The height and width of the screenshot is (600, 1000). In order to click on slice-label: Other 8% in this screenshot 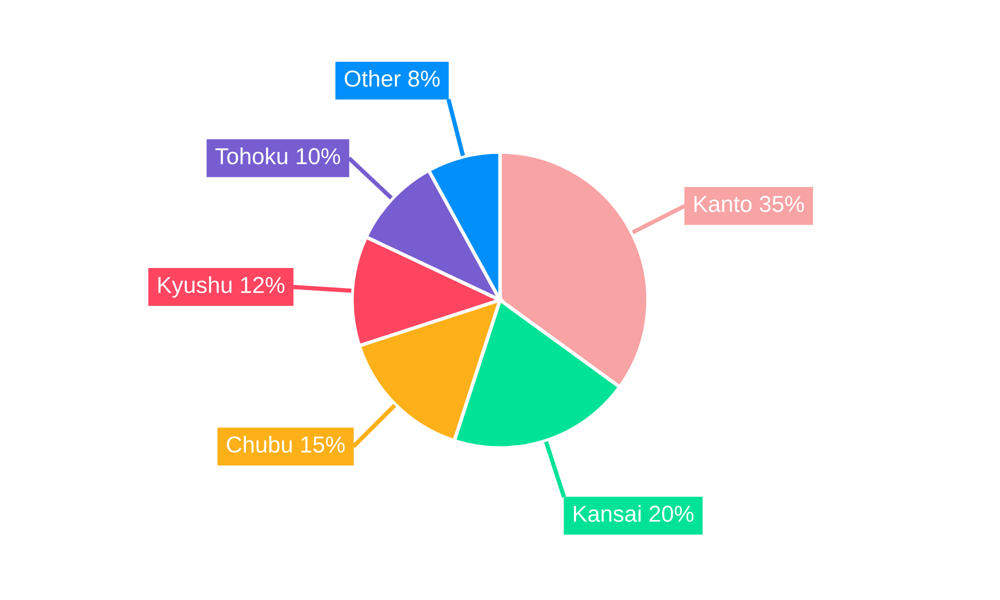, I will do `click(392, 78)`.